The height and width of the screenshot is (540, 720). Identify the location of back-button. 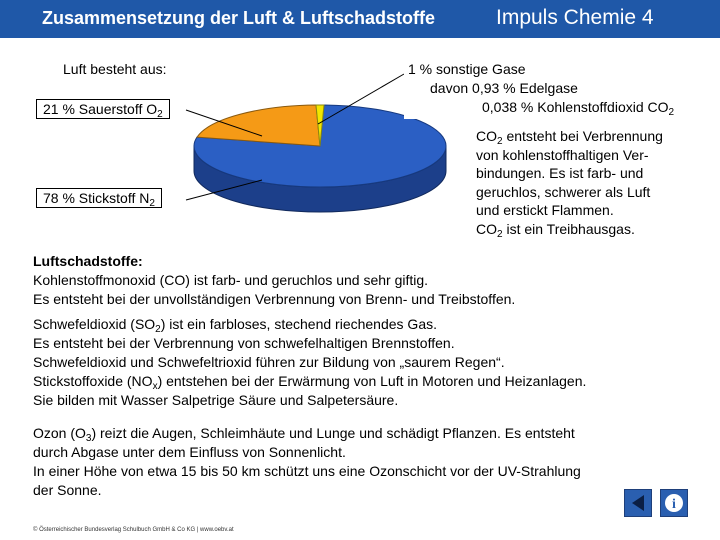
(638, 503).